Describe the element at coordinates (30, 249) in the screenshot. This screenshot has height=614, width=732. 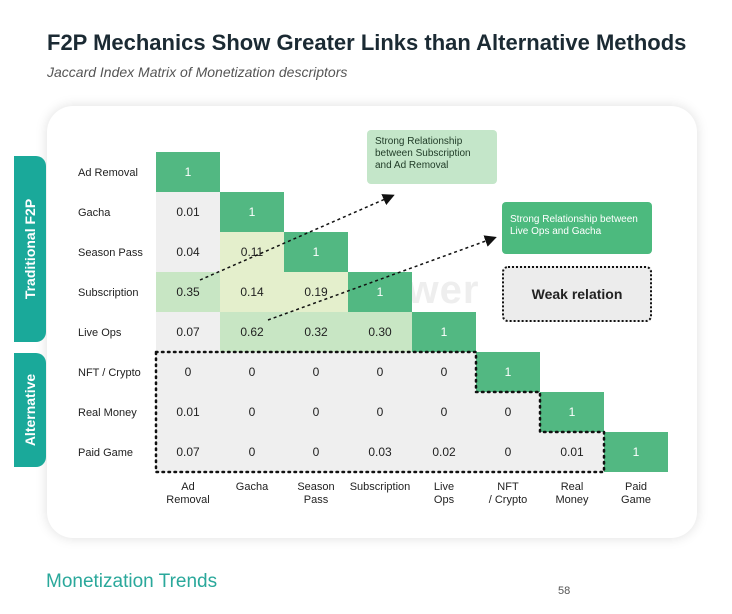
I see `side-tab-traditional: Traditional F2P` at that location.